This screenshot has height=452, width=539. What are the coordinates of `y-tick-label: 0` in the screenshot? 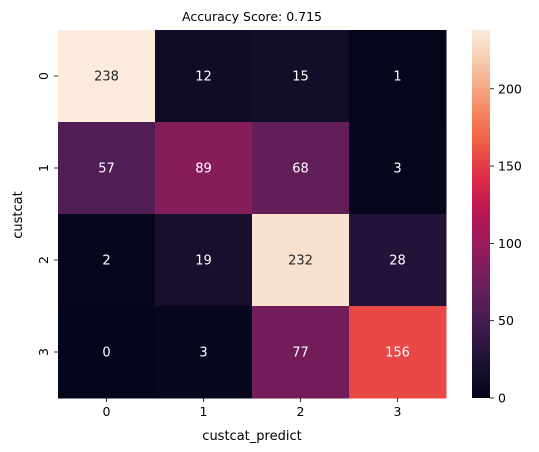 It's located at (43, 76).